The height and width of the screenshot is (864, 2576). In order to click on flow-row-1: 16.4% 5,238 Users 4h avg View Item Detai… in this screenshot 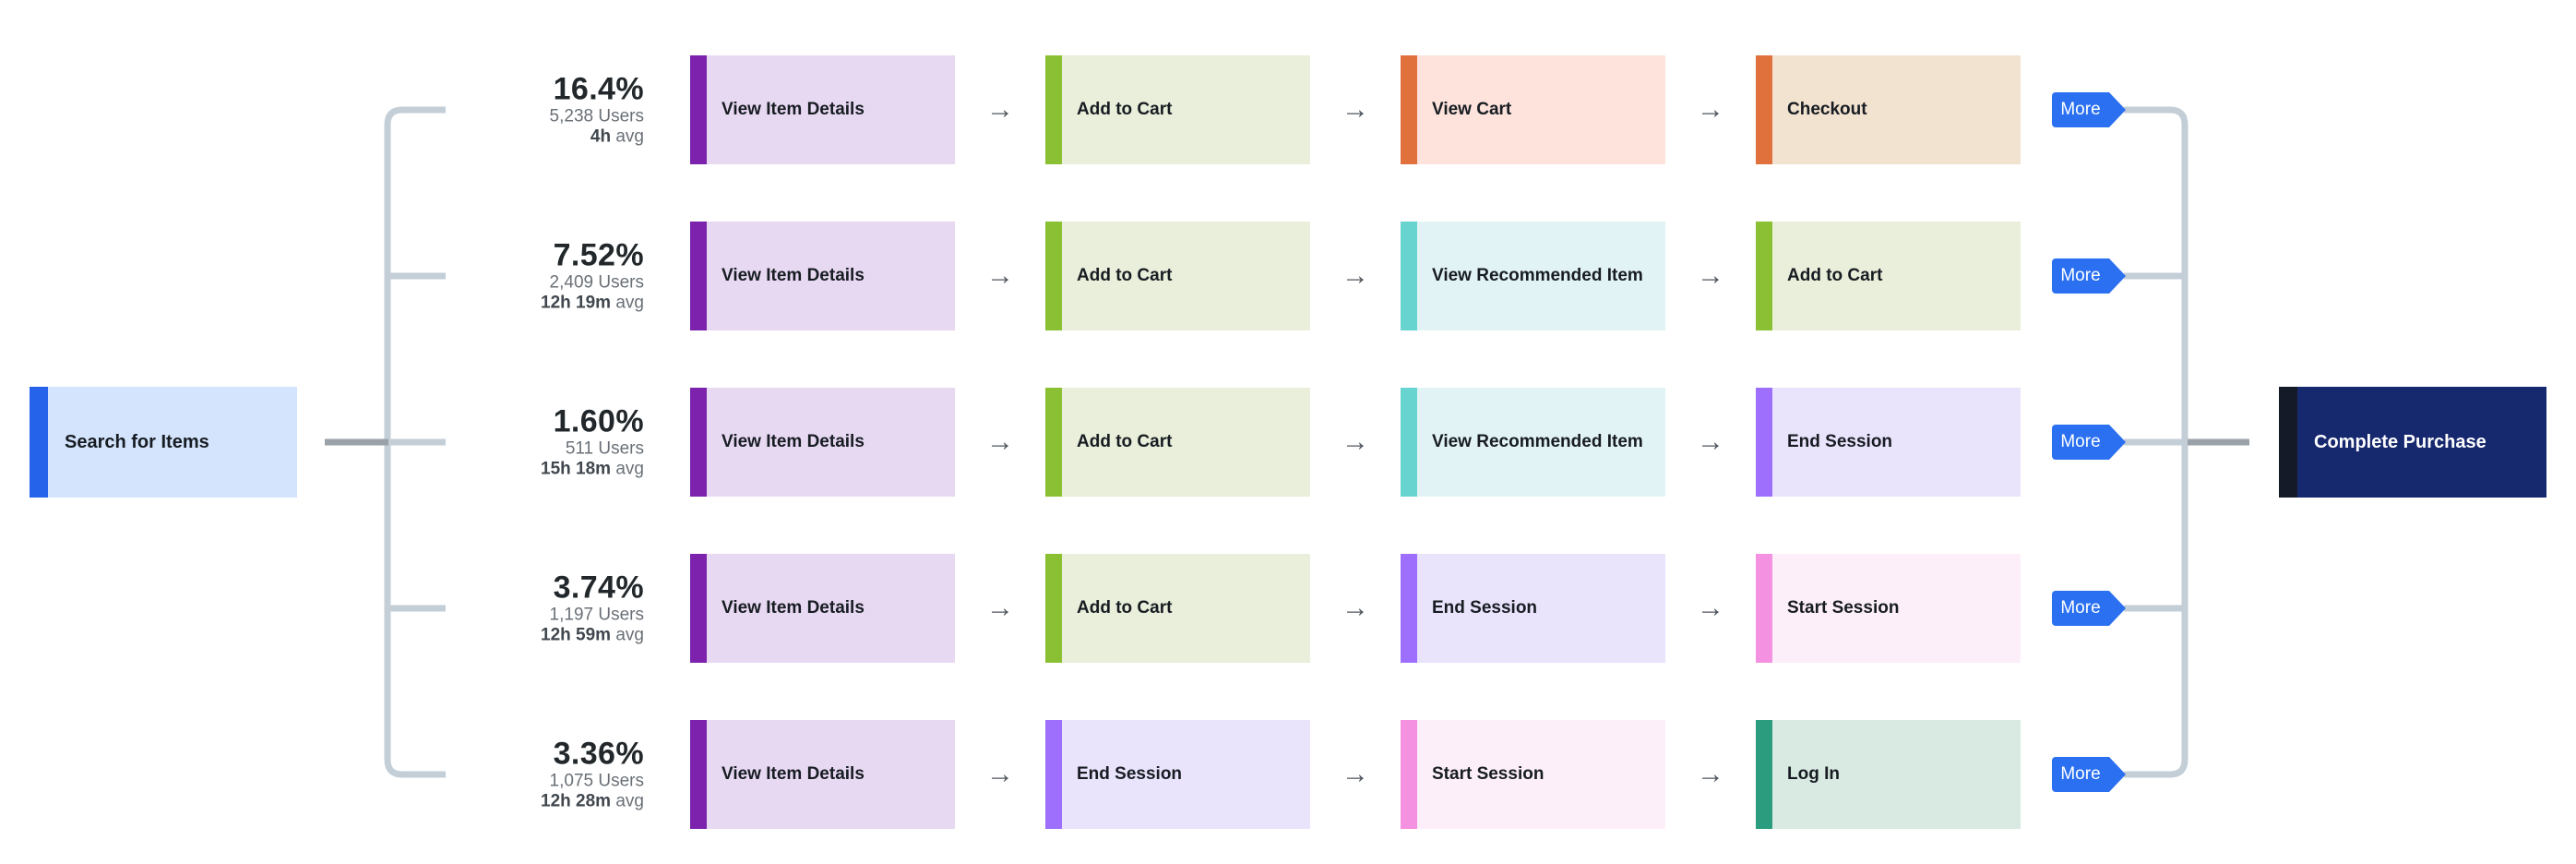, I will do `click(1288, 109)`.